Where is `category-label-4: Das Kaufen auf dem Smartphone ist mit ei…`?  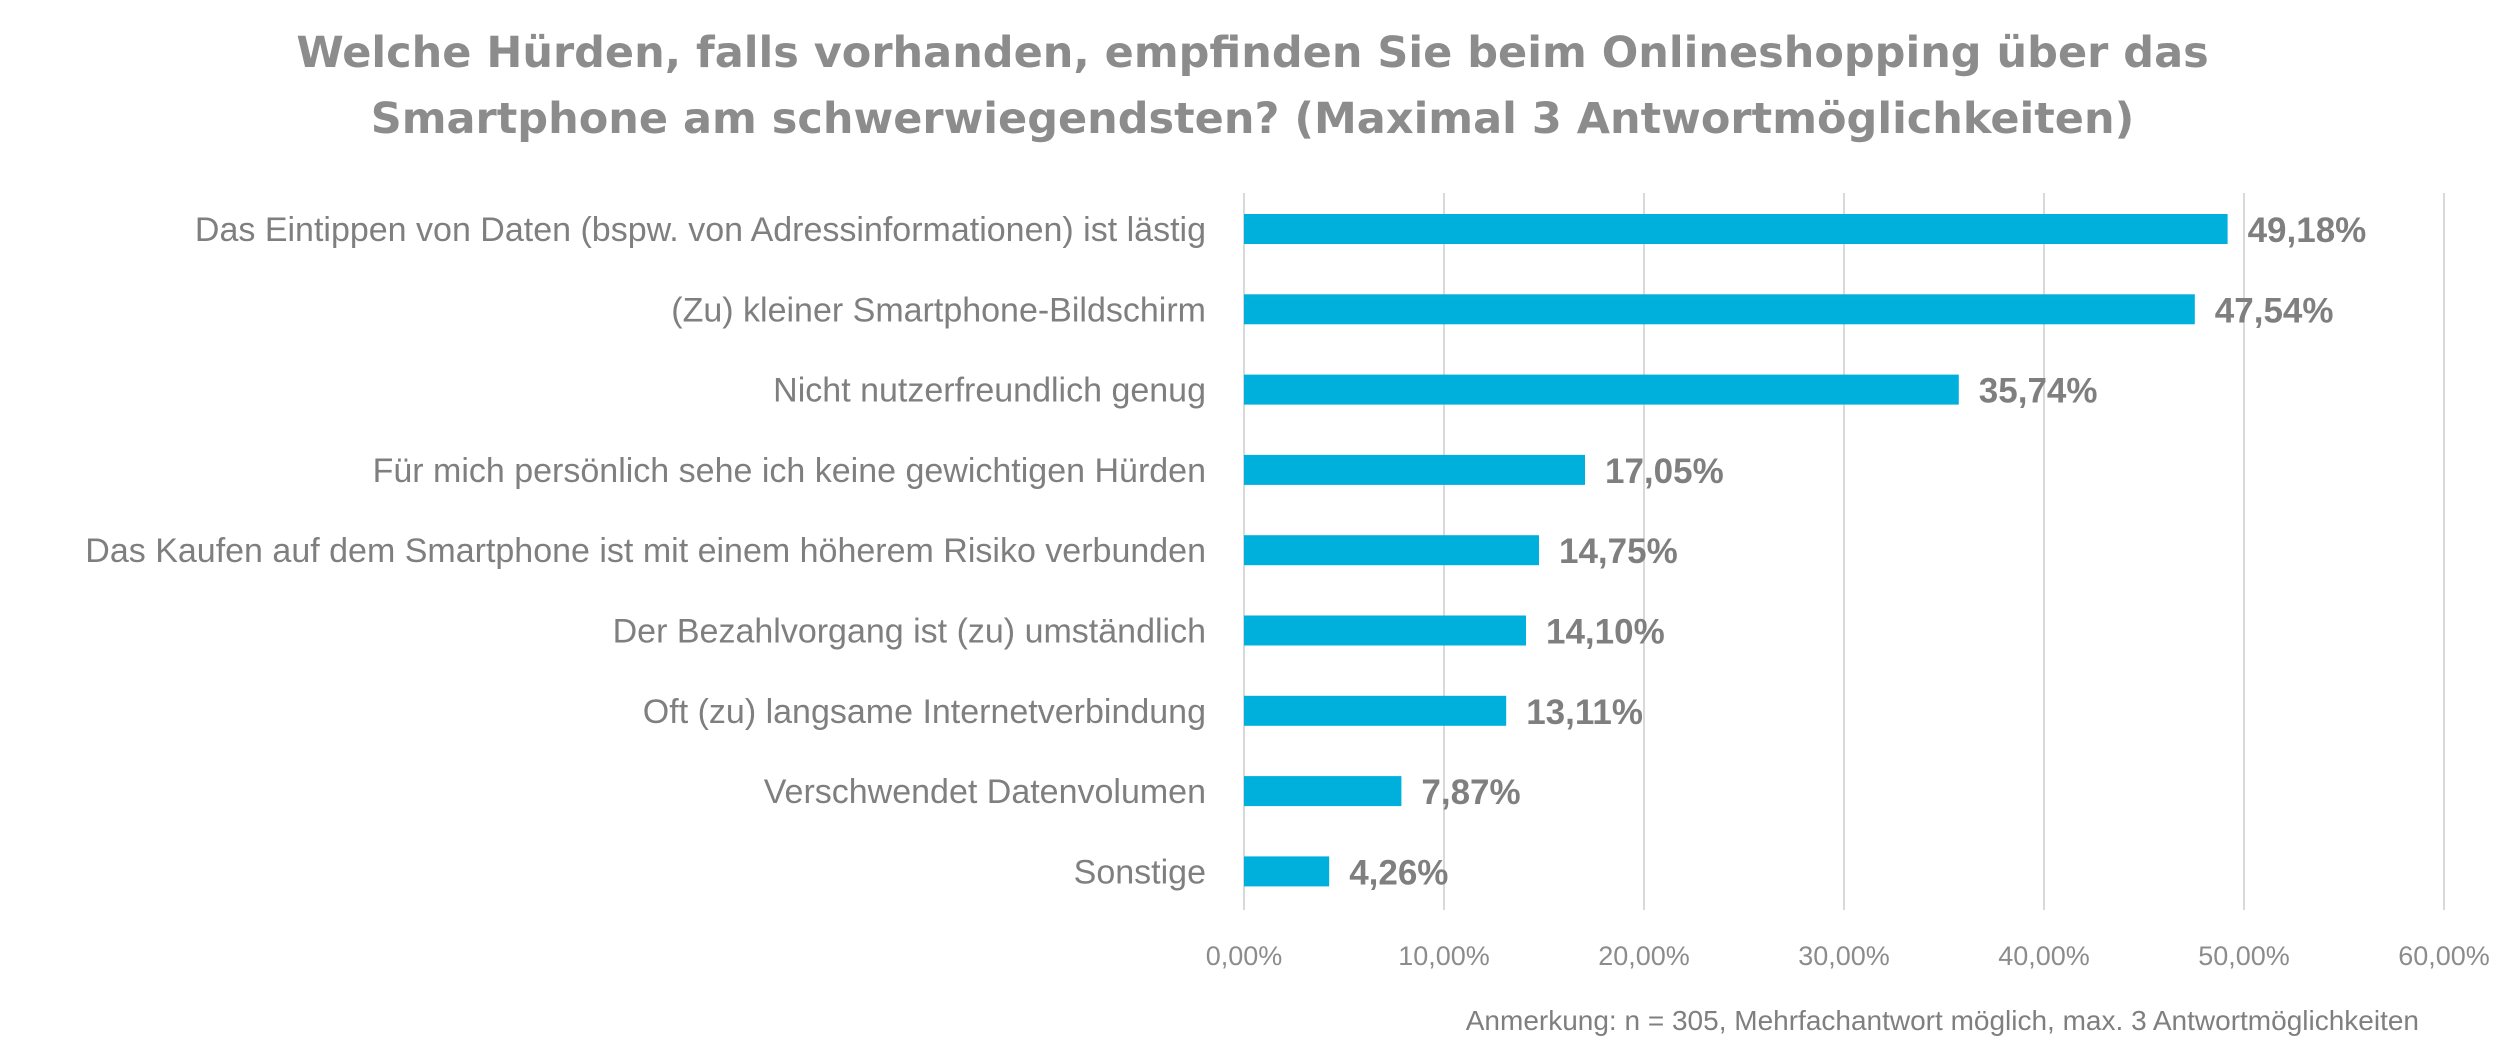 category-label-4: Das Kaufen auf dem Smartphone ist mit ei… is located at coordinates (645, 551).